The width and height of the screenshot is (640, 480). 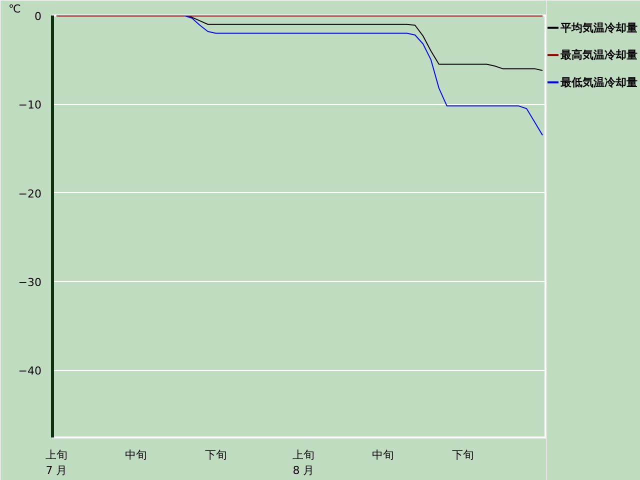 I want to click on legend-label: 最高気温冷却量, so click(x=599, y=55).